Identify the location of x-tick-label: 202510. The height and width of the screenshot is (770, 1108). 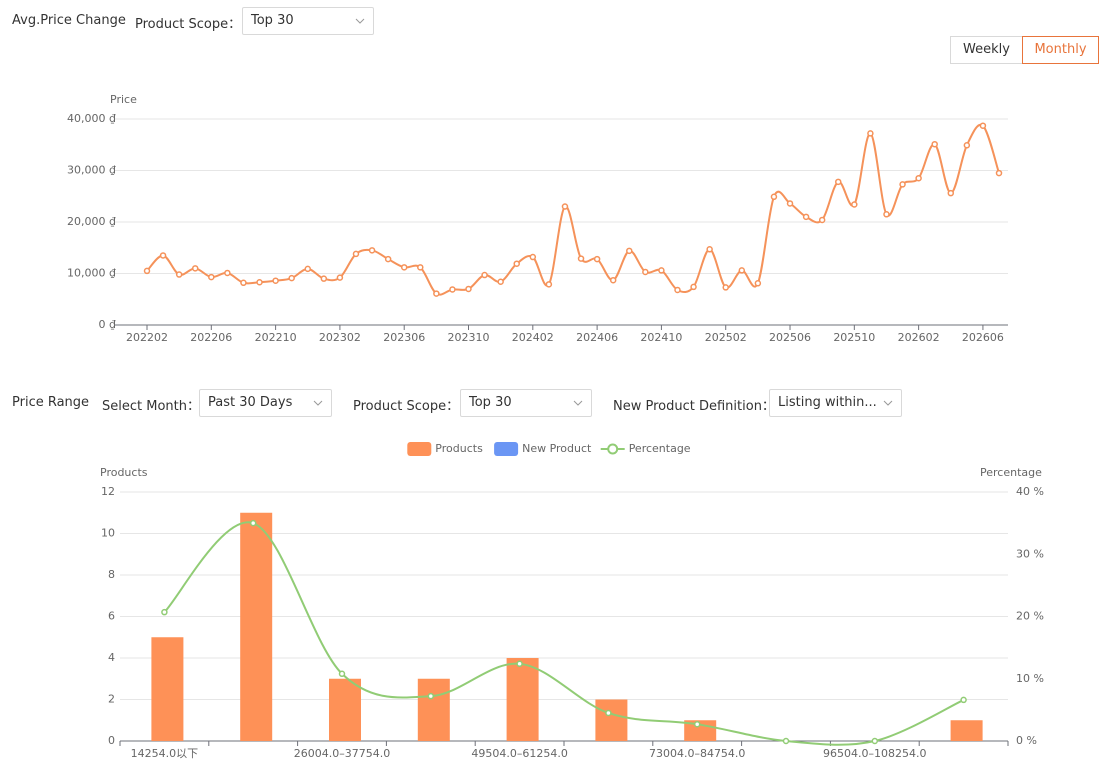
(854, 337).